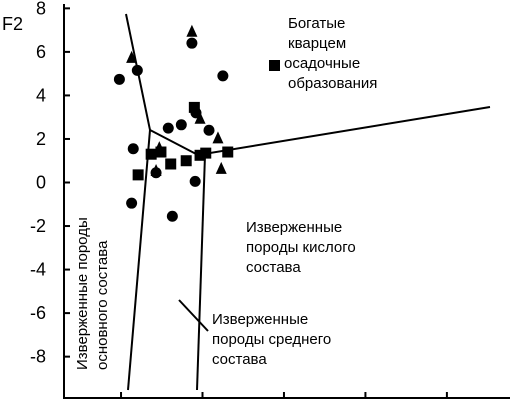  Describe the element at coordinates (301, 247) in the screenshot. I see `annotation: породы кислого` at that location.